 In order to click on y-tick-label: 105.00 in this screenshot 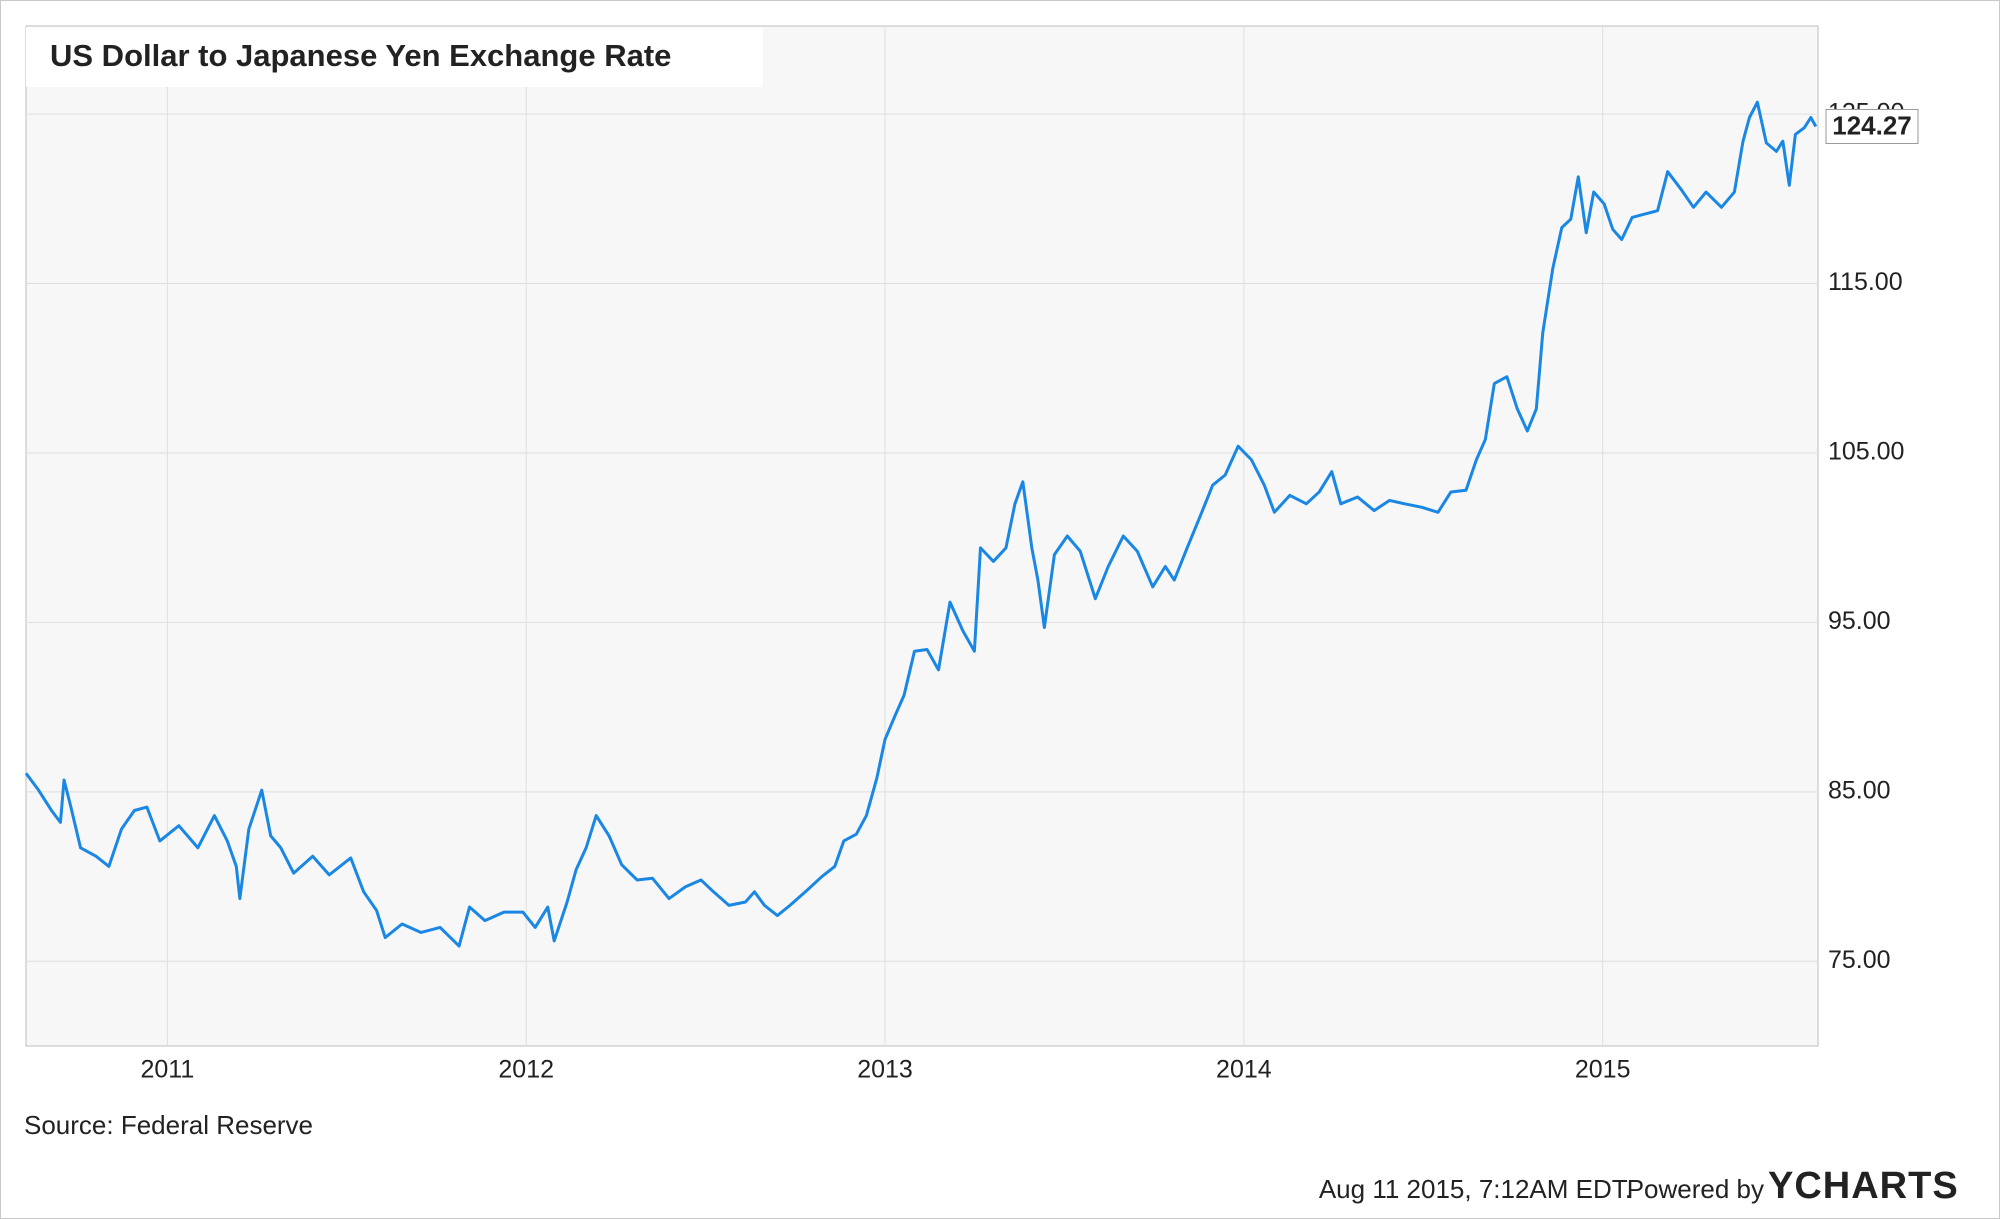, I will do `click(1866, 452)`.